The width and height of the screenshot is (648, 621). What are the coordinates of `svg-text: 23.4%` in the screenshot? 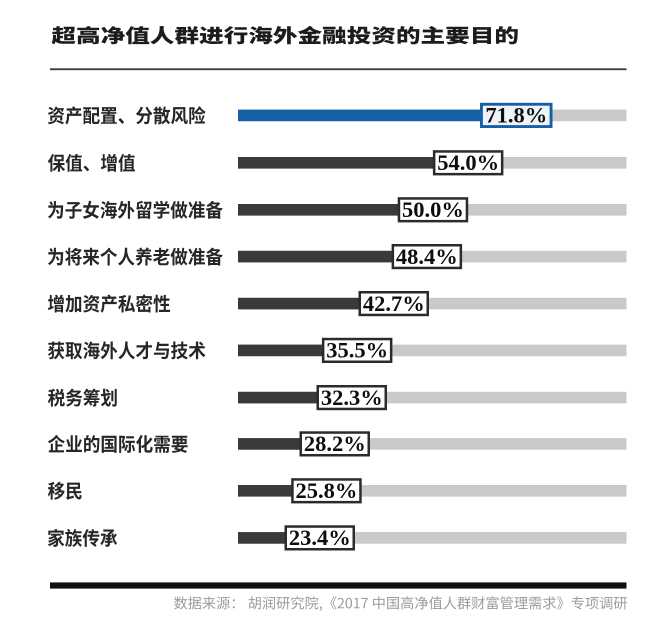 It's located at (320, 537).